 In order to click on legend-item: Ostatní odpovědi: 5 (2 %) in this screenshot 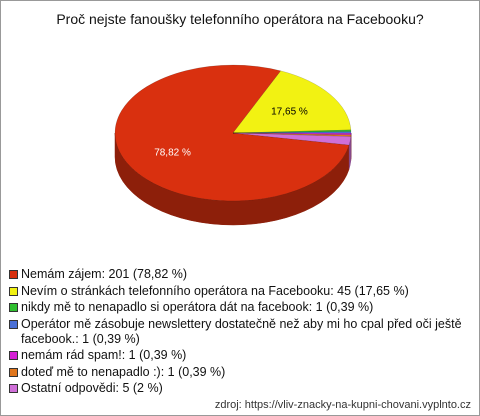, I will do `click(240, 388)`.